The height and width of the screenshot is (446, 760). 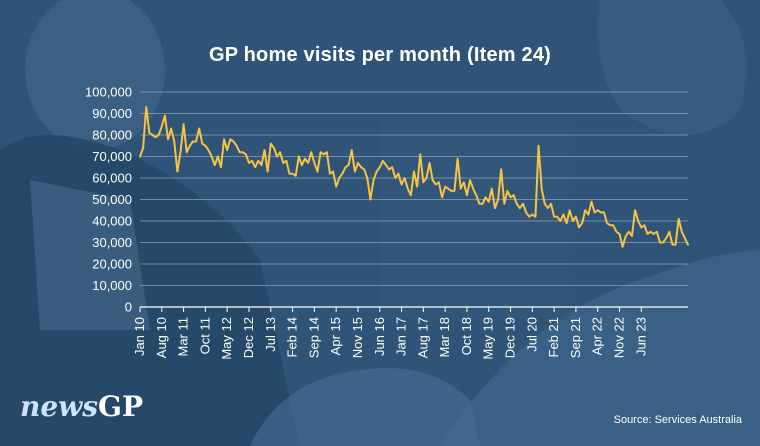 I want to click on x-tick-label: Nov 22, so click(x=619, y=337).